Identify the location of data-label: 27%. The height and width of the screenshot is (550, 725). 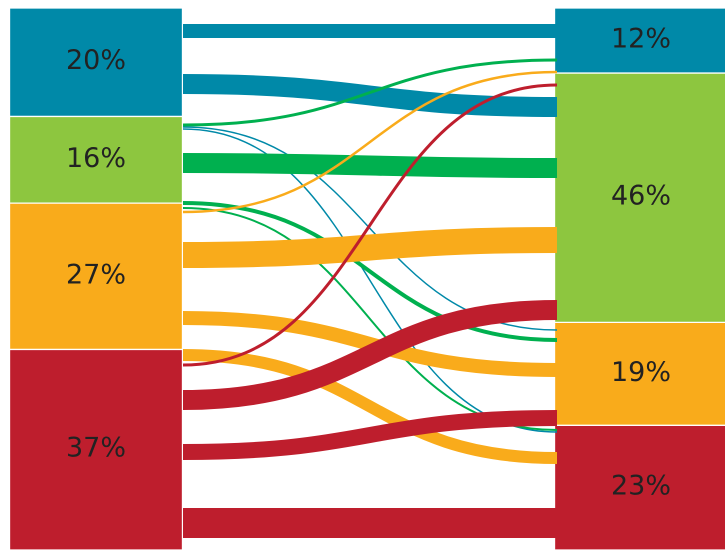
(96, 274).